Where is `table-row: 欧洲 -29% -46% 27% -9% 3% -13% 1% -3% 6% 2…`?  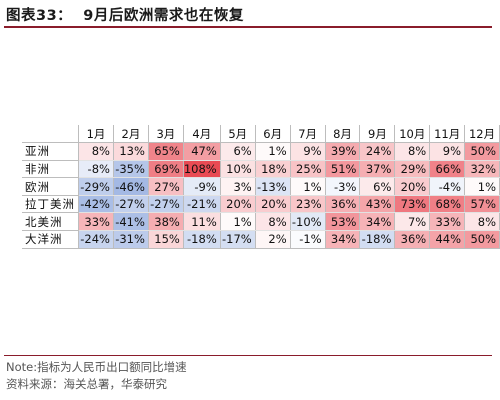
table-row: 欧洲 -29% -46% 27% -9% 3% -13% 1% -3% 6% 2… is located at coordinates (261, 186).